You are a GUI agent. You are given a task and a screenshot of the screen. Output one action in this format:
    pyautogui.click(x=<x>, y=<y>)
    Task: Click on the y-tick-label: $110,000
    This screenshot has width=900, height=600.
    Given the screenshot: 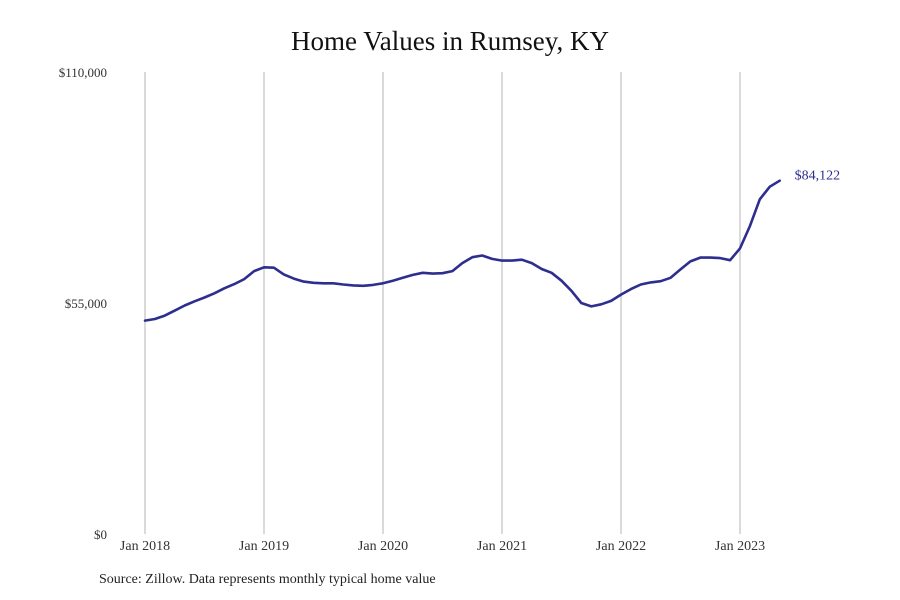 What is the action you would take?
    pyautogui.click(x=83, y=72)
    